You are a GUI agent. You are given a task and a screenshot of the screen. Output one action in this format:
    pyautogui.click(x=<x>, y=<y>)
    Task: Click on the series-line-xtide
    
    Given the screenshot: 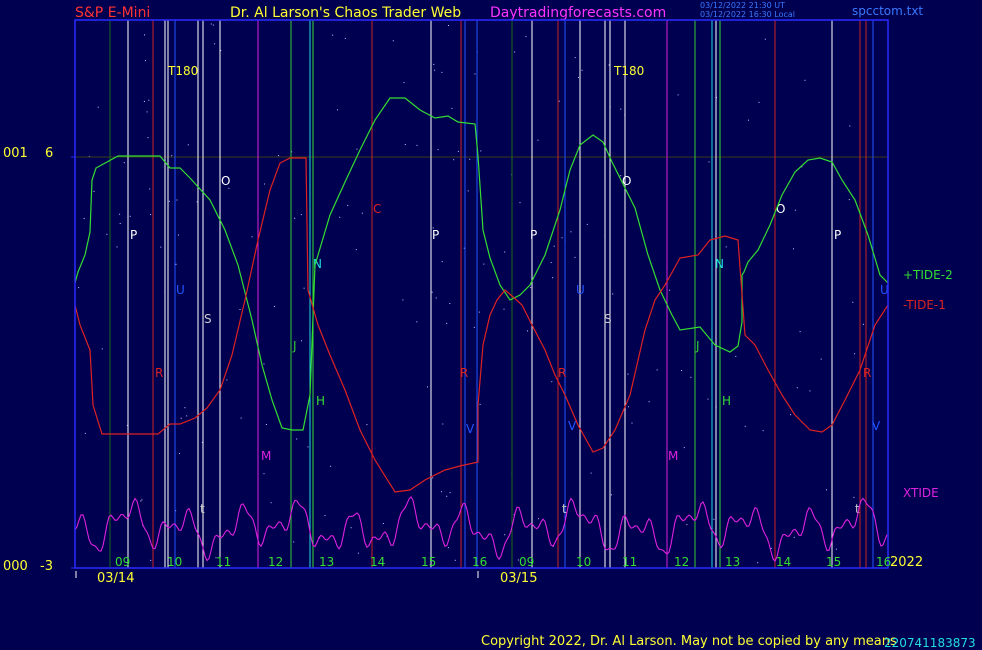 What is the action you would take?
    pyautogui.click(x=481, y=529)
    